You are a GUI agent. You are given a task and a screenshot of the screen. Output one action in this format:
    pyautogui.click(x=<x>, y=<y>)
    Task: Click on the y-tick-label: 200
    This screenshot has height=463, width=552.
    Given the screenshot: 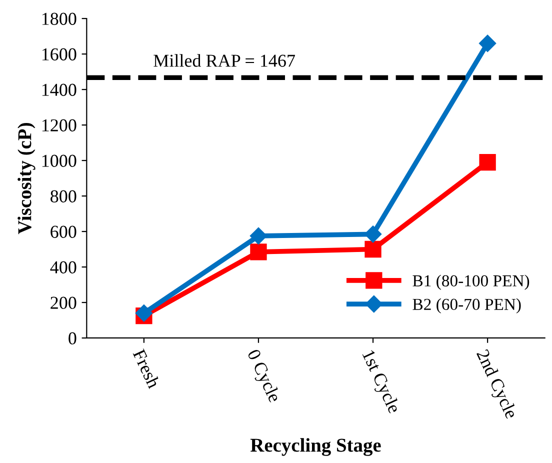 What is the action you would take?
    pyautogui.click(x=63, y=302)
    